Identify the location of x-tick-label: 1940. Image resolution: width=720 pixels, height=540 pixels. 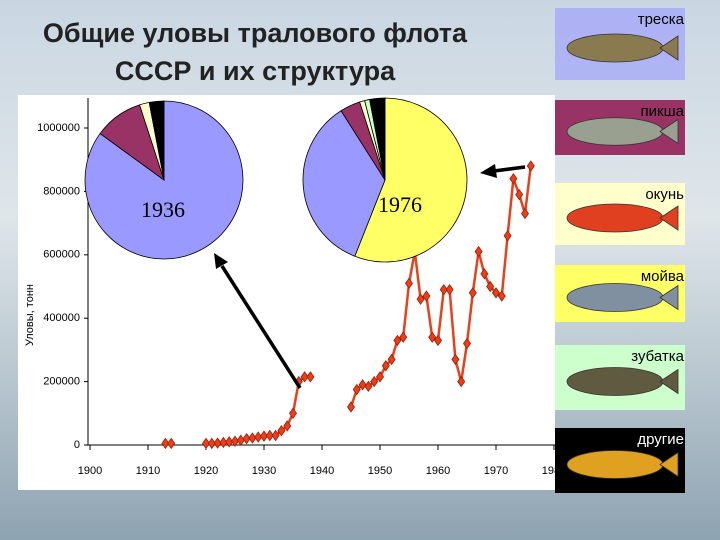
(322, 471).